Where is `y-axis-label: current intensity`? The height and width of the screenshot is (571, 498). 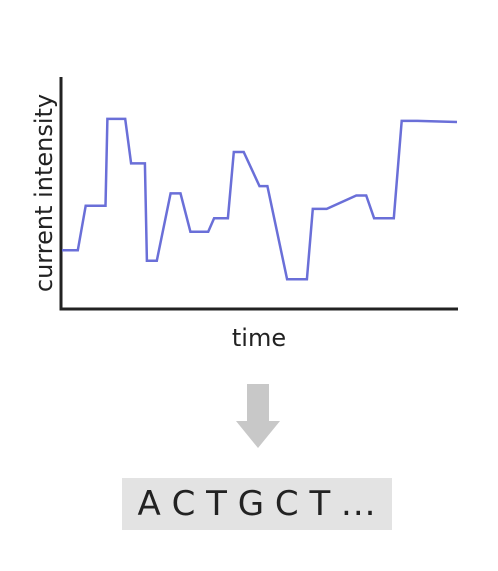
y-axis-label: current intensity is located at coordinates (44, 193).